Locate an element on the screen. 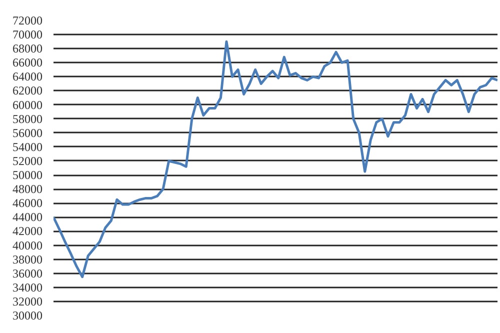  y-tick-label: 68000 is located at coordinates (27, 49).